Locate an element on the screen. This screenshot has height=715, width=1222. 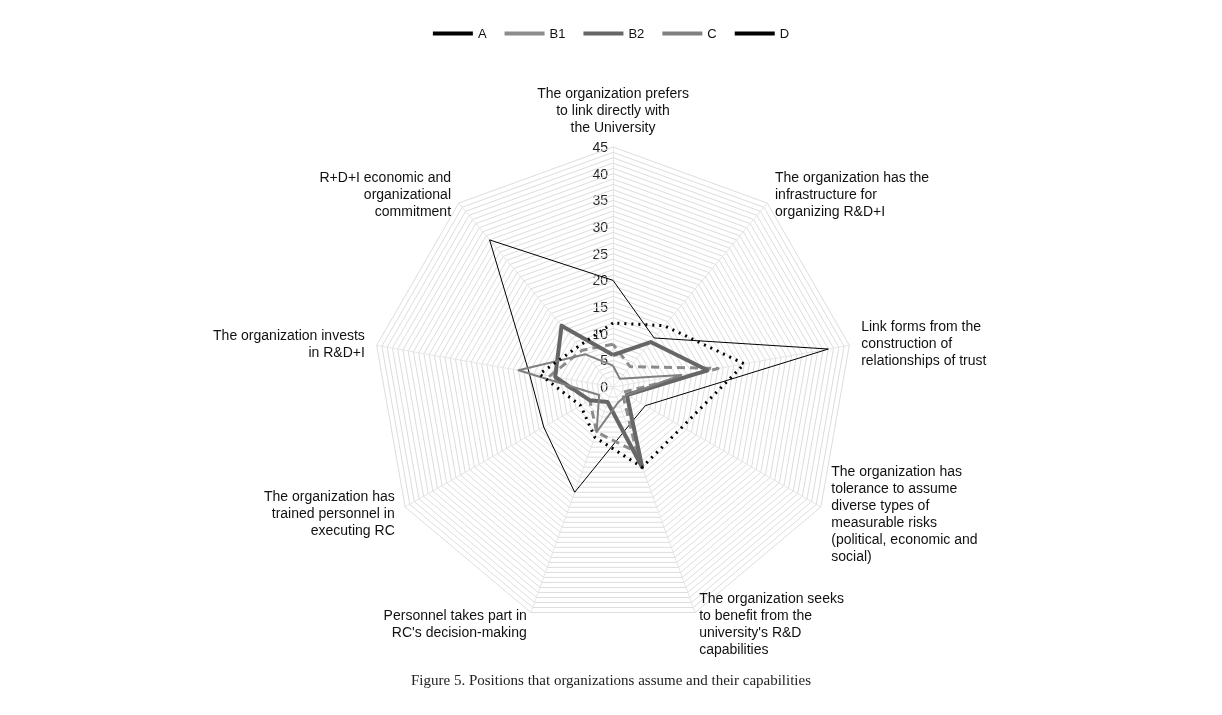
spoke-label: Personnel takes part in RC's decision-making is located at coordinates (455, 624).